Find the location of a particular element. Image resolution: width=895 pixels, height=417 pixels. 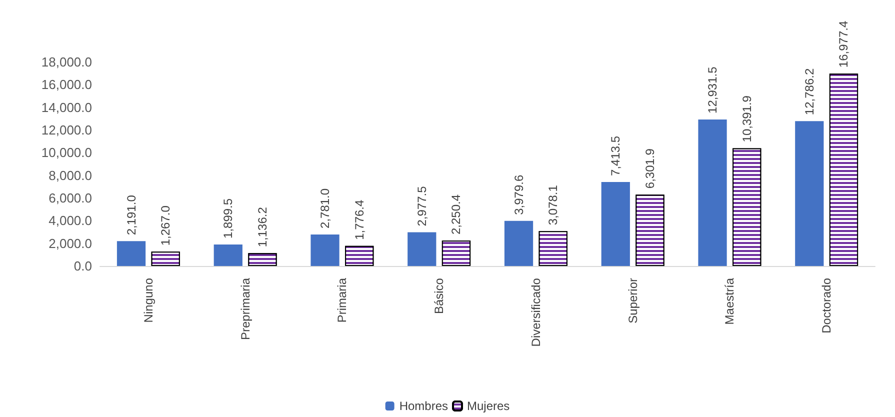

x-tick-label: Maestría is located at coordinates (729, 301).